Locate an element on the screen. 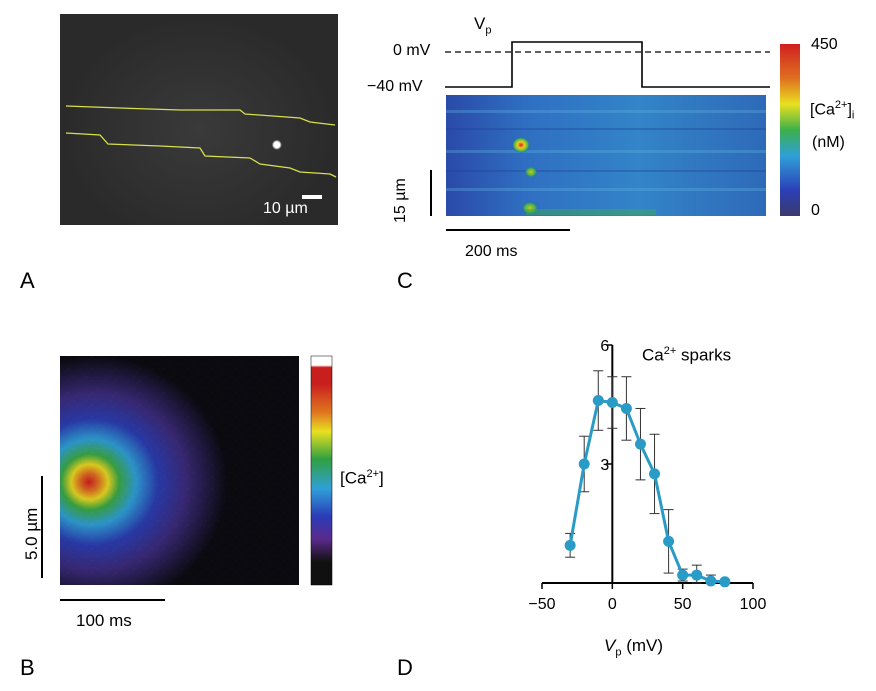 The image size is (876, 691). colorbar-label-sup: 2+ is located at coordinates (841, 105).